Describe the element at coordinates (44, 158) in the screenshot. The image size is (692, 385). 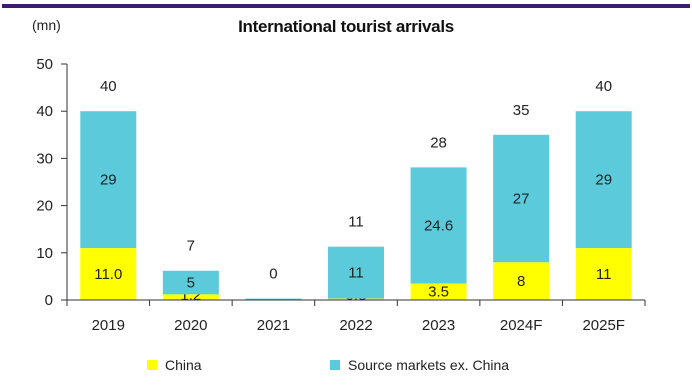
I see `y-tick-label: 30` at that location.